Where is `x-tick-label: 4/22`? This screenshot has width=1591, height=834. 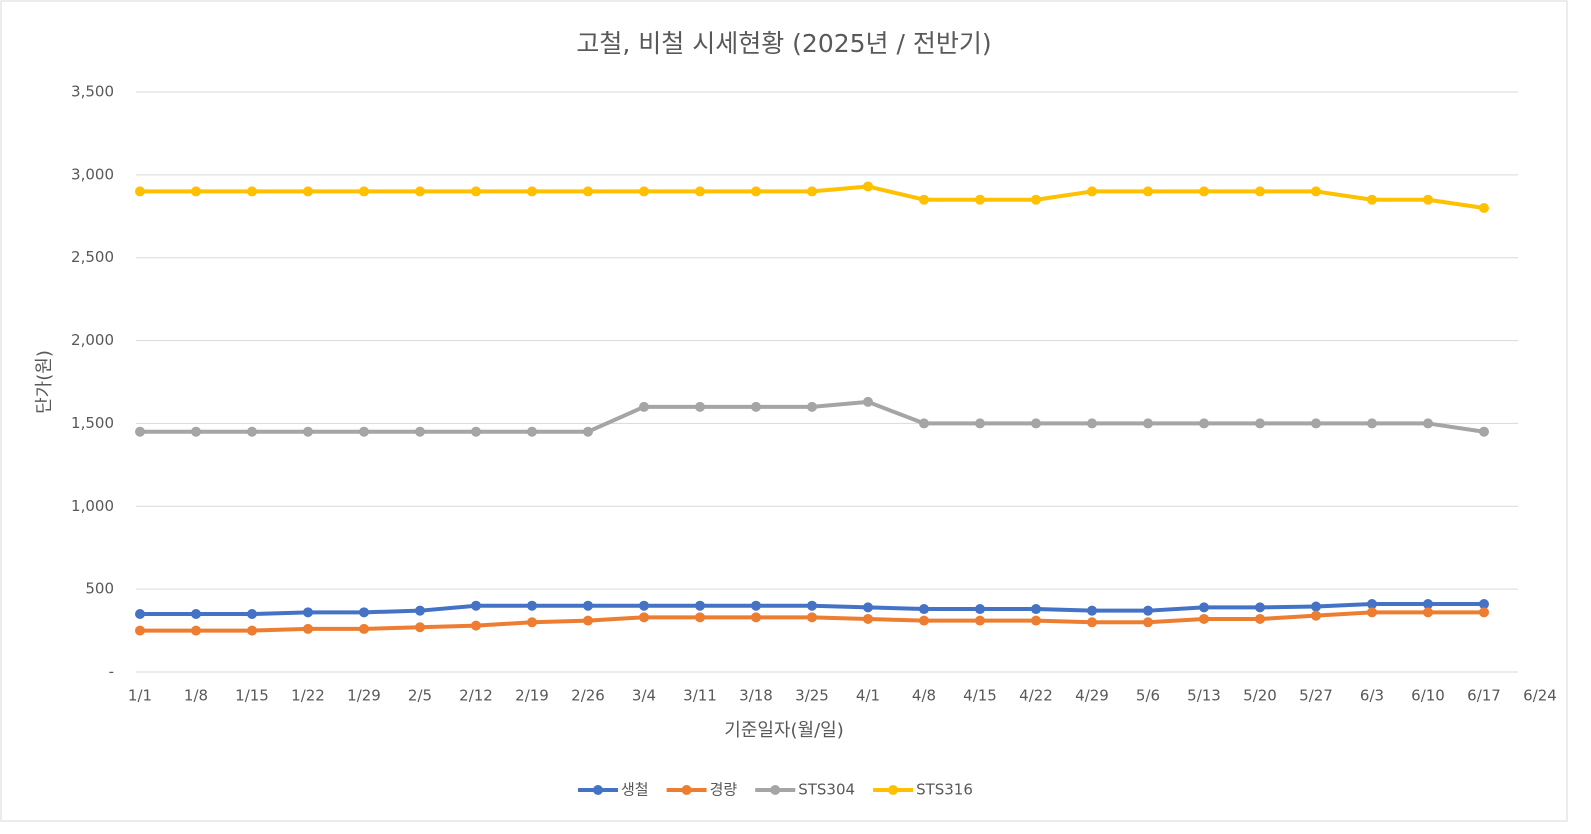
x-tick-label: 4/22 is located at coordinates (1036, 696).